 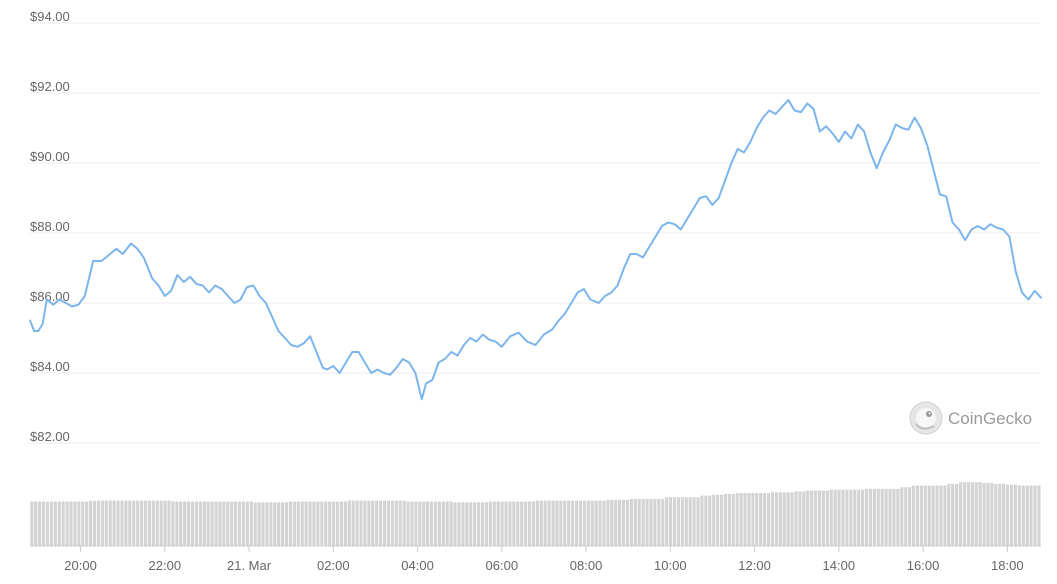 What do you see at coordinates (50, 86) in the screenshot?
I see `y-tick-label: $92.00` at bounding box center [50, 86].